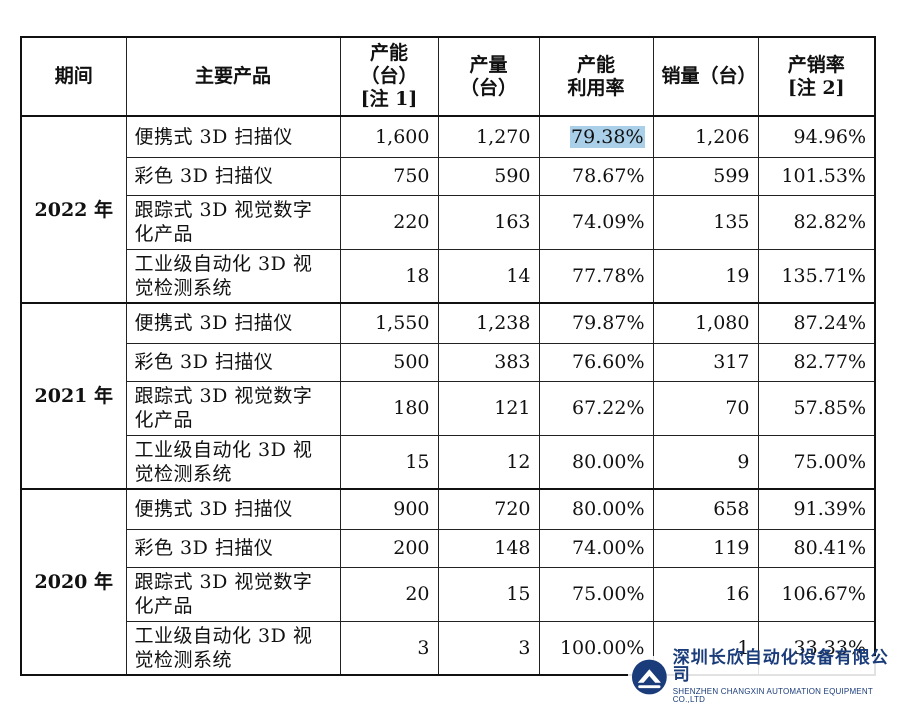  What do you see at coordinates (488, 136) in the screenshot?
I see `output-cell: 1,270` at bounding box center [488, 136].